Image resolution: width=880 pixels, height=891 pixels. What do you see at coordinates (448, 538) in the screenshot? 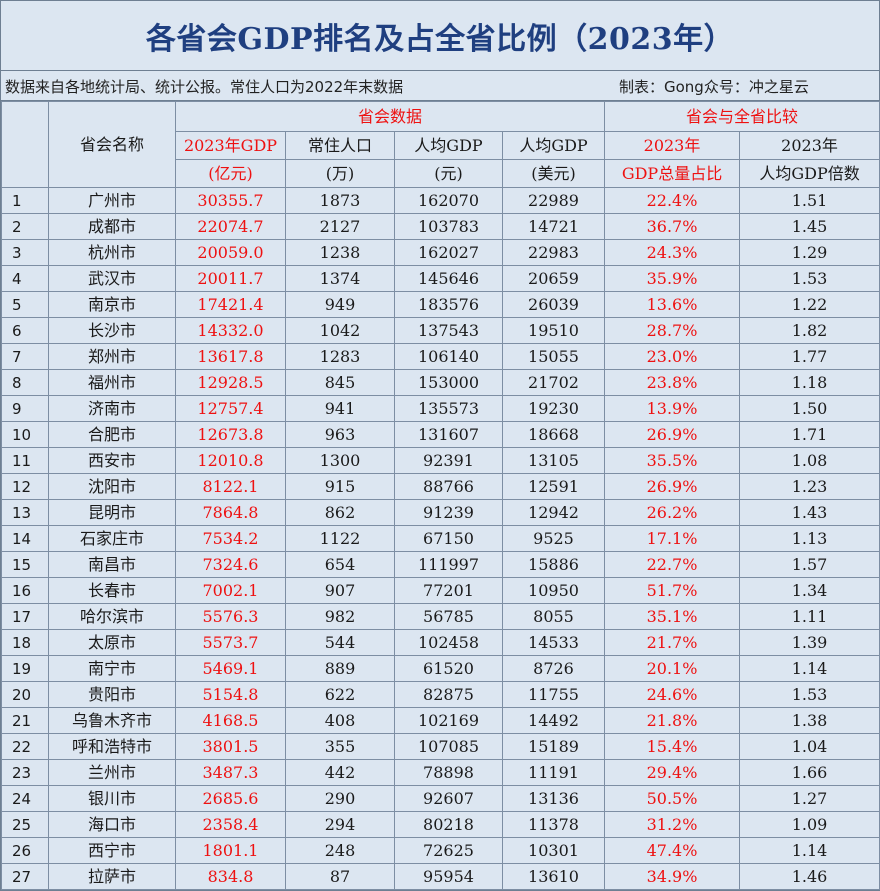
I see `gdp-per-capita-cell: 67150` at bounding box center [448, 538].